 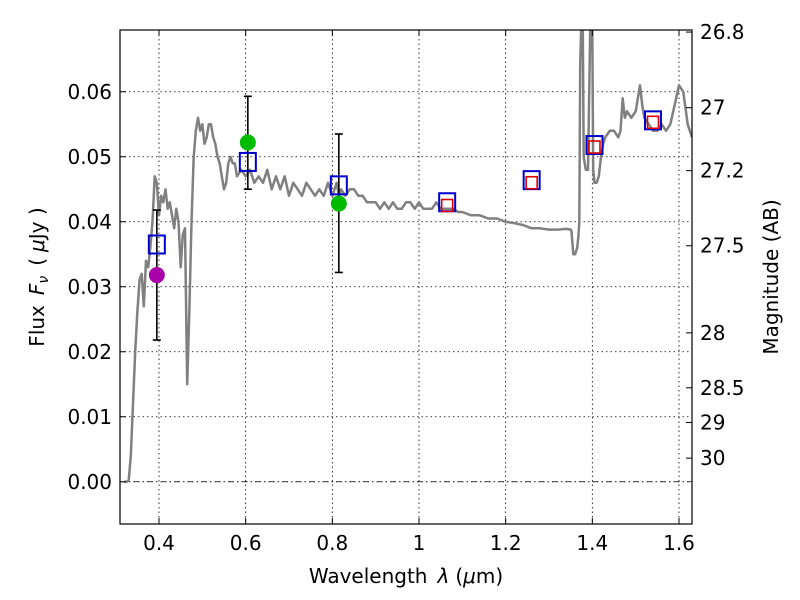 What do you see at coordinates (469, 576) in the screenshot?
I see `x-title-mu: μ` at bounding box center [469, 576].